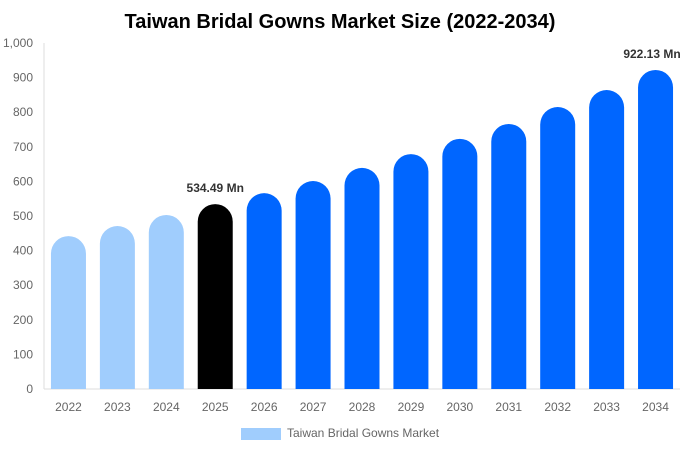 Image resolution: width=680 pixels, height=450 pixels. What do you see at coordinates (29, 389) in the screenshot?
I see `y-tick-label: 0` at bounding box center [29, 389].